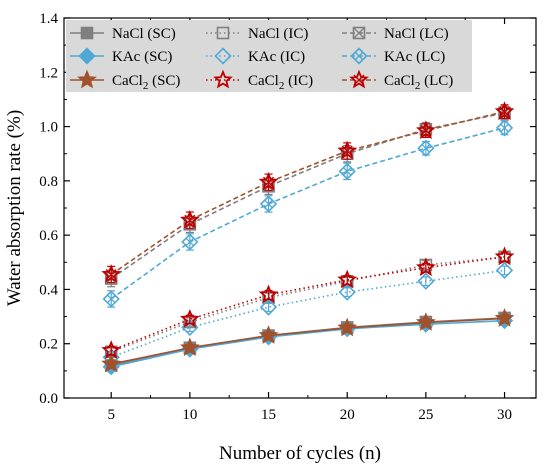 The height and width of the screenshot is (468, 550). Describe the element at coordinates (425, 415) in the screenshot. I see `x-tick-label: 25` at that location.